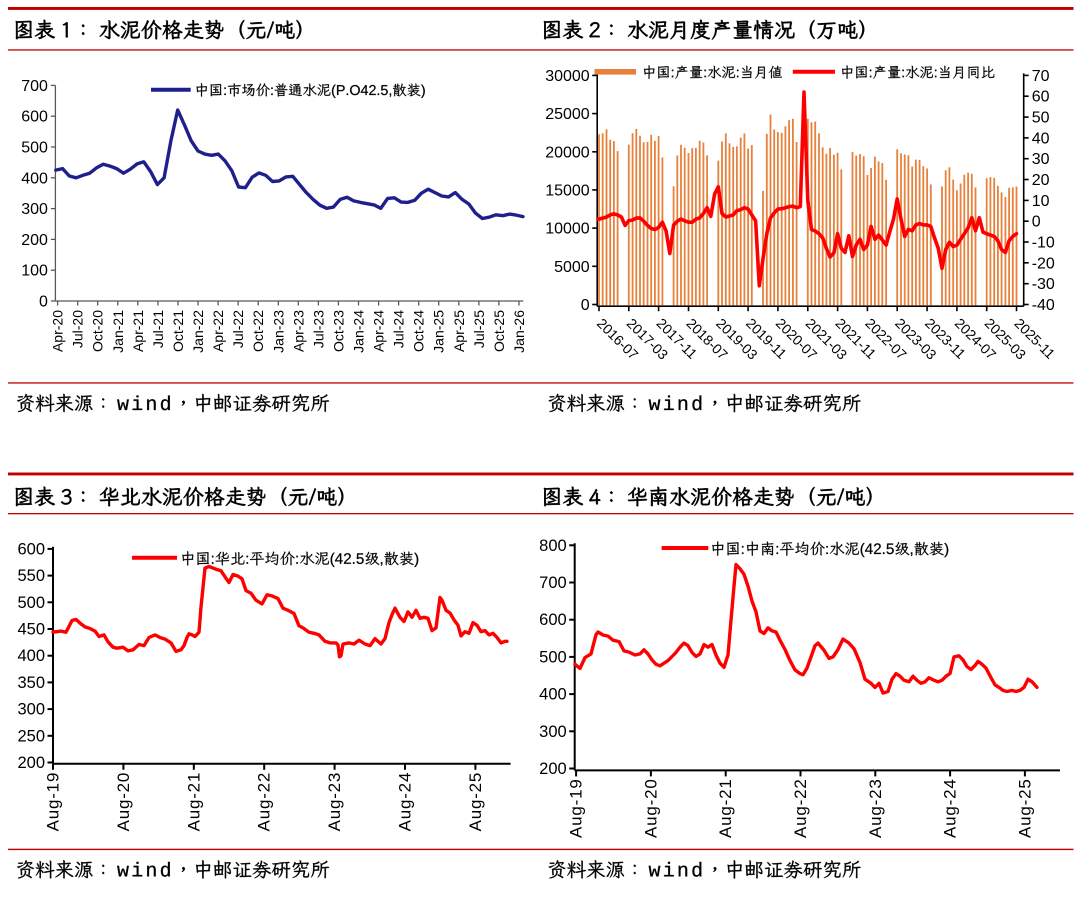  What do you see at coordinates (379, 331) in the screenshot?
I see `svg-text: Apr-24` at bounding box center [379, 331].